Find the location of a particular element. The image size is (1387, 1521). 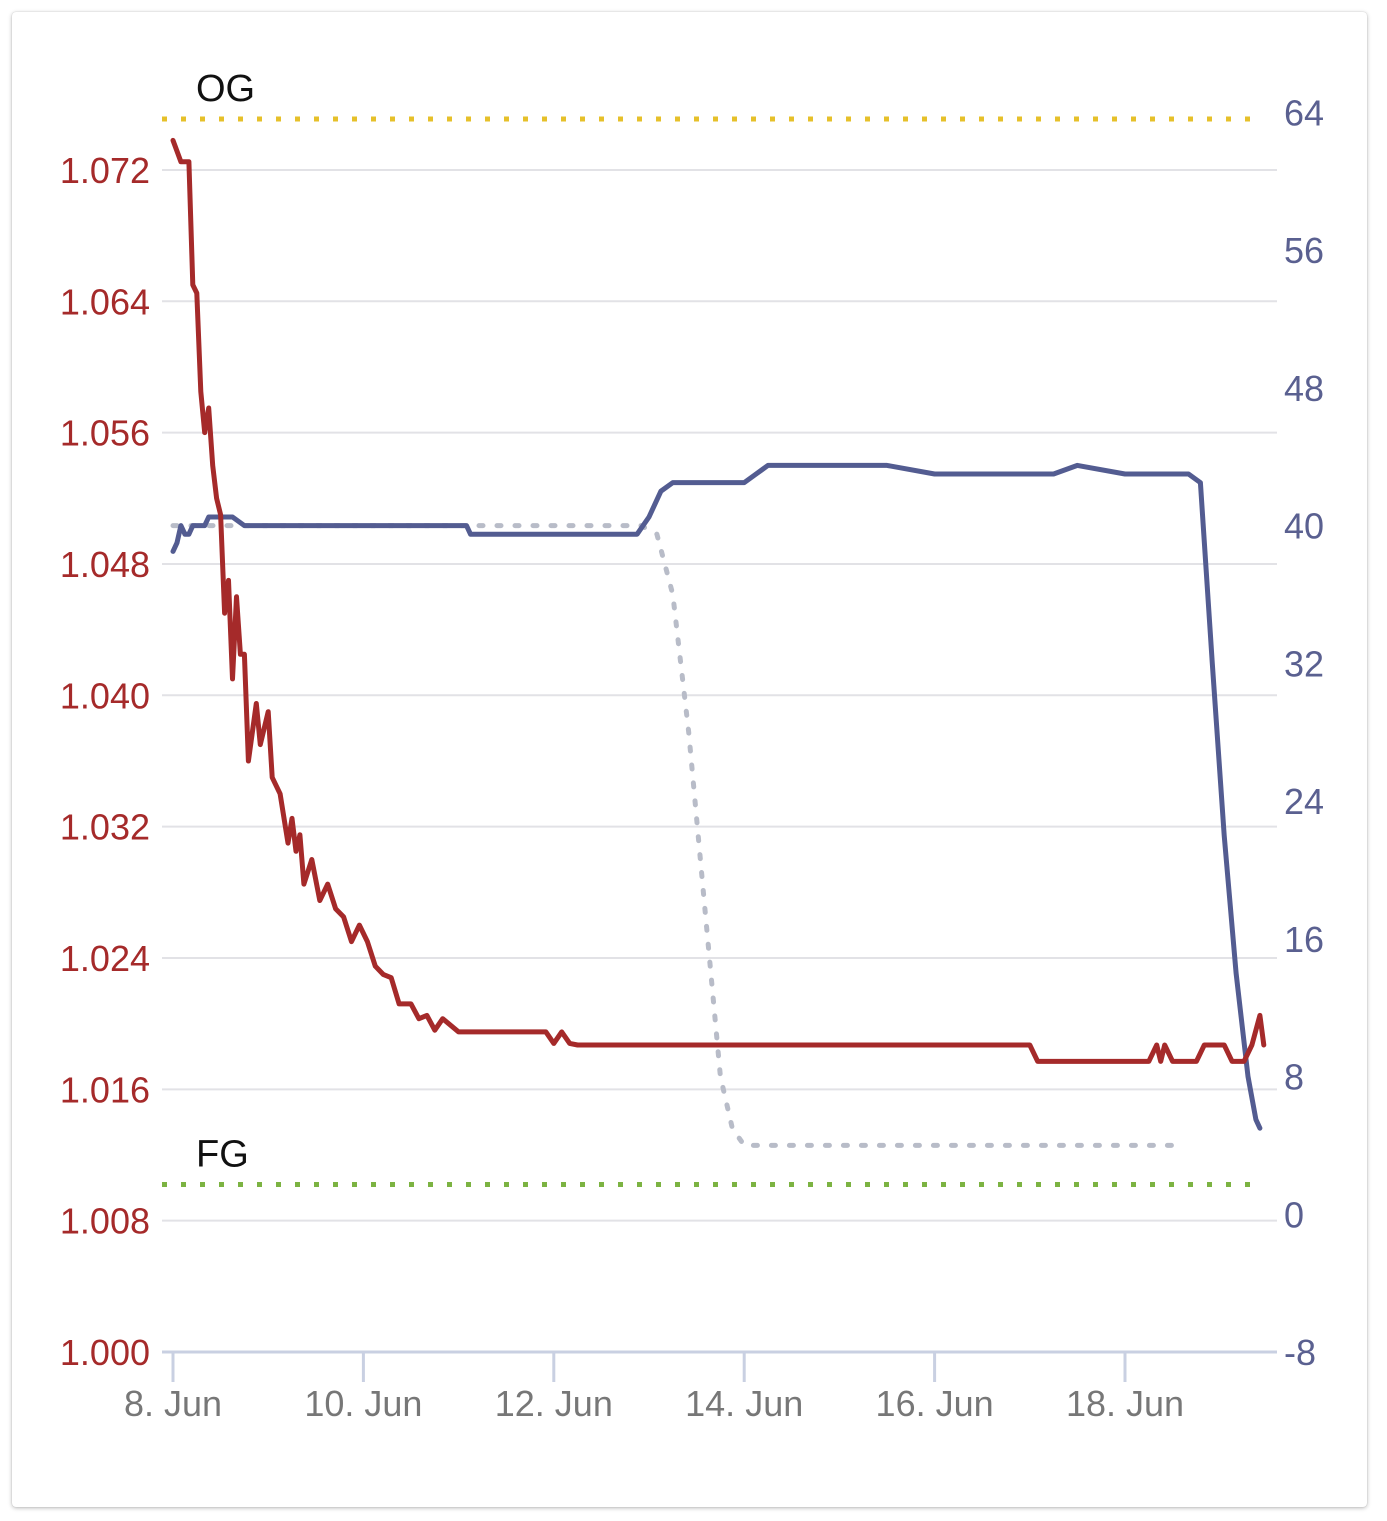

x-tick-label: 16. Jun is located at coordinates (935, 1403).